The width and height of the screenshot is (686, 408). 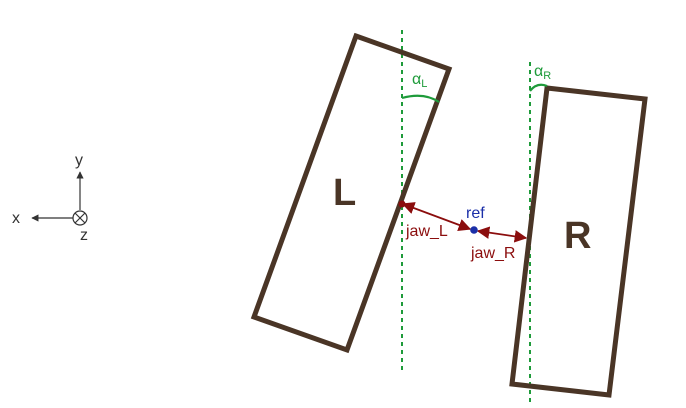 I want to click on left-jaw-letter: L, so click(x=344, y=193).